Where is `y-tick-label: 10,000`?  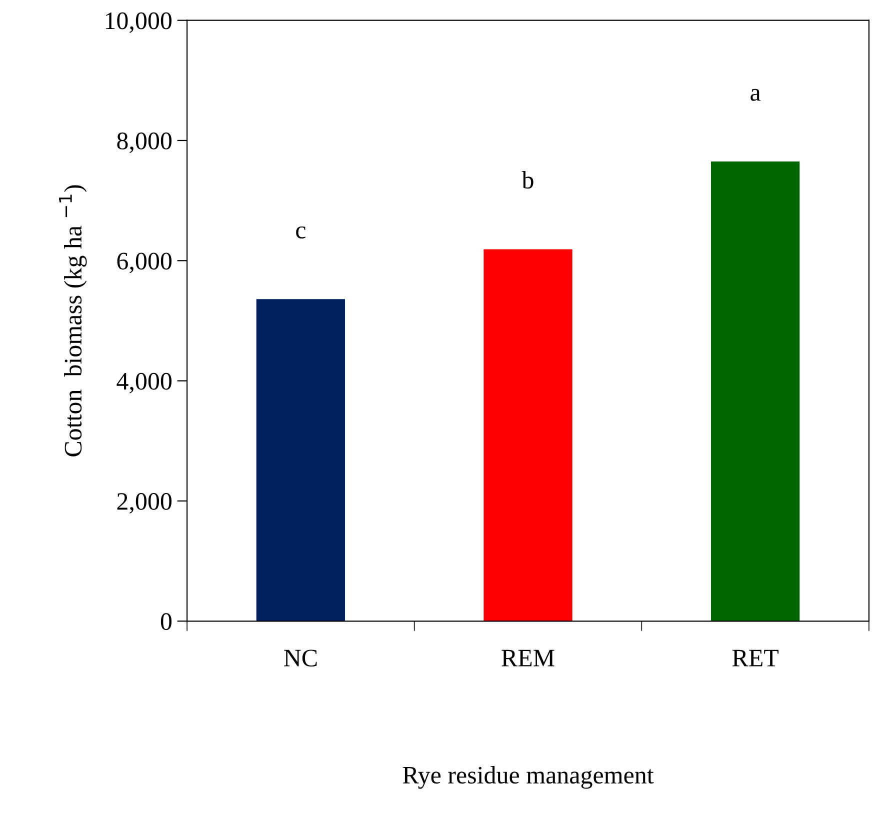 y-tick-label: 10,000 is located at coordinates (139, 22).